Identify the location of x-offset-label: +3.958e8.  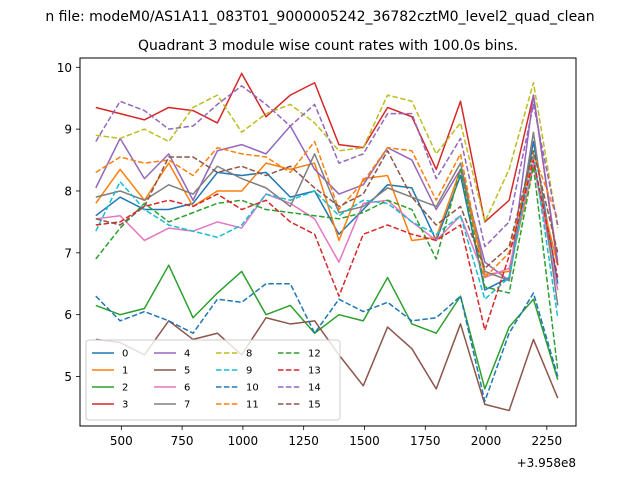
(546, 463).